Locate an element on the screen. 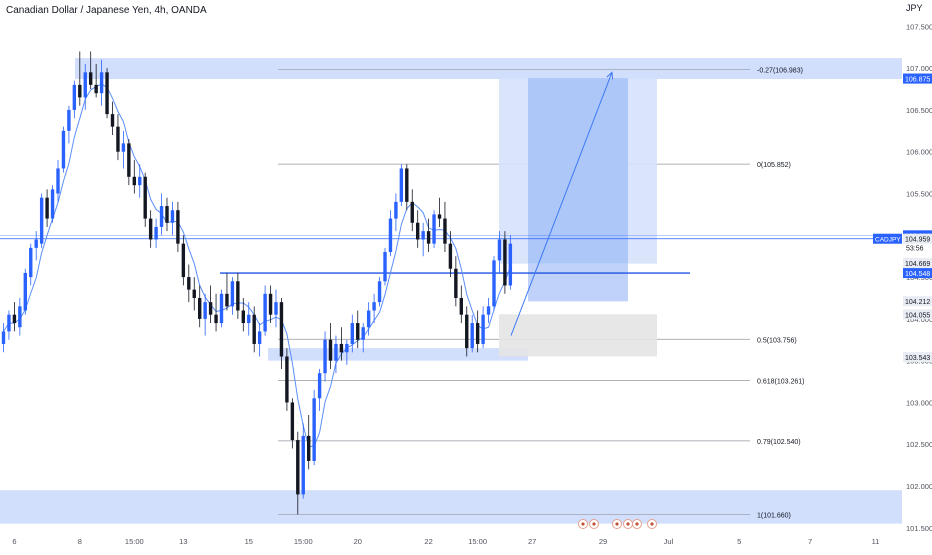  projection-arrow-line is located at coordinates (561, 204).